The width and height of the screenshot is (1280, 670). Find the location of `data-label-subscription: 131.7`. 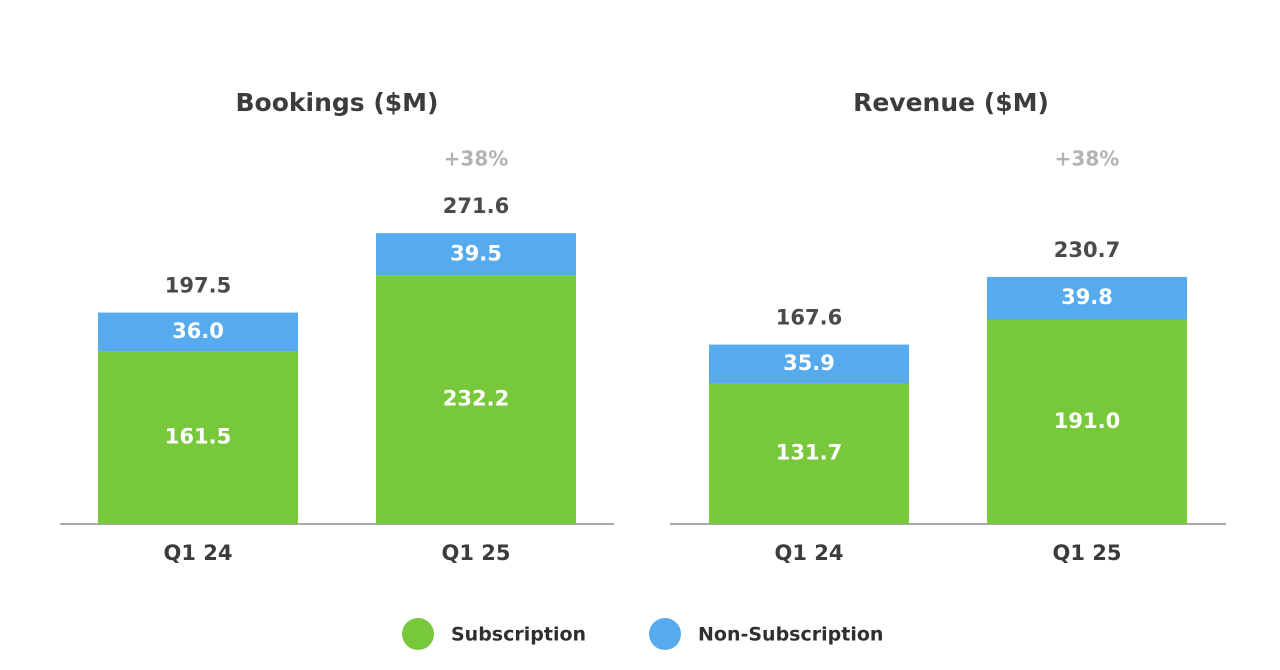

data-label-subscription: 131.7 is located at coordinates (809, 453).